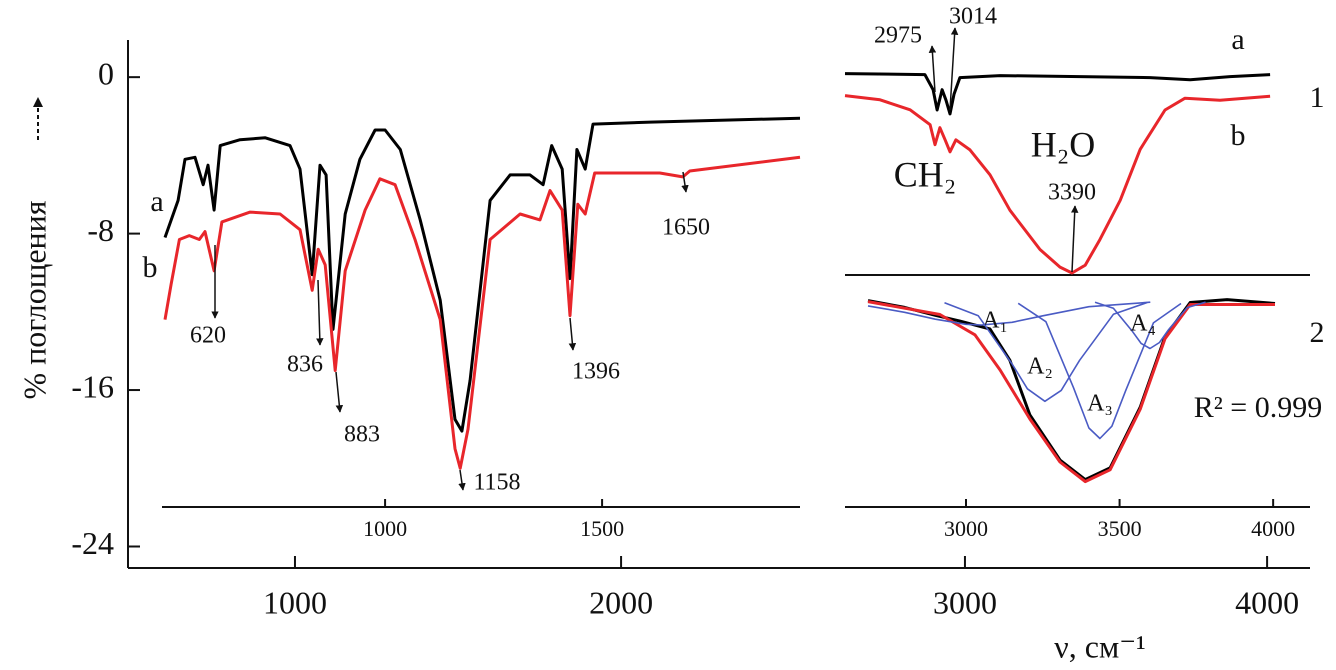 This screenshot has height=670, width=1336. What do you see at coordinates (1317, 97) in the screenshot?
I see `panel-label: 1` at bounding box center [1317, 97].